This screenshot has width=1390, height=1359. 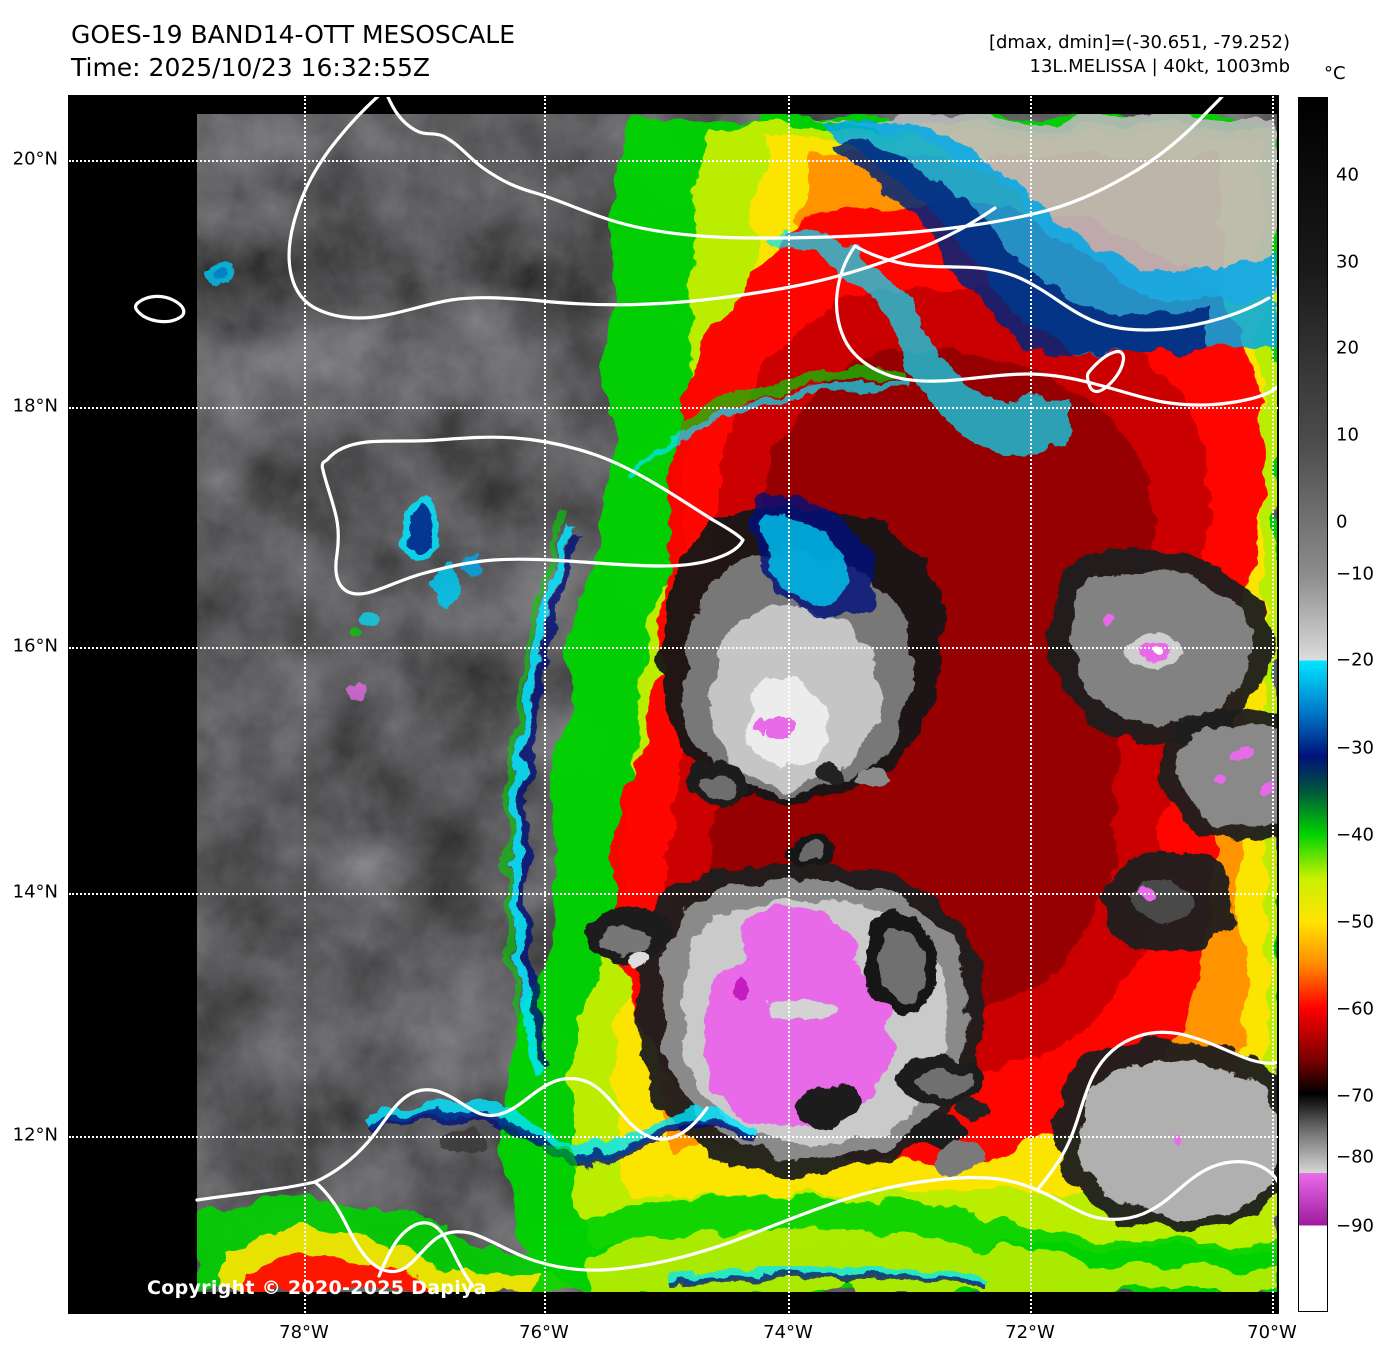 What do you see at coordinates (35, 159) in the screenshot?
I see `lat-tick-20n: 20°N` at bounding box center [35, 159].